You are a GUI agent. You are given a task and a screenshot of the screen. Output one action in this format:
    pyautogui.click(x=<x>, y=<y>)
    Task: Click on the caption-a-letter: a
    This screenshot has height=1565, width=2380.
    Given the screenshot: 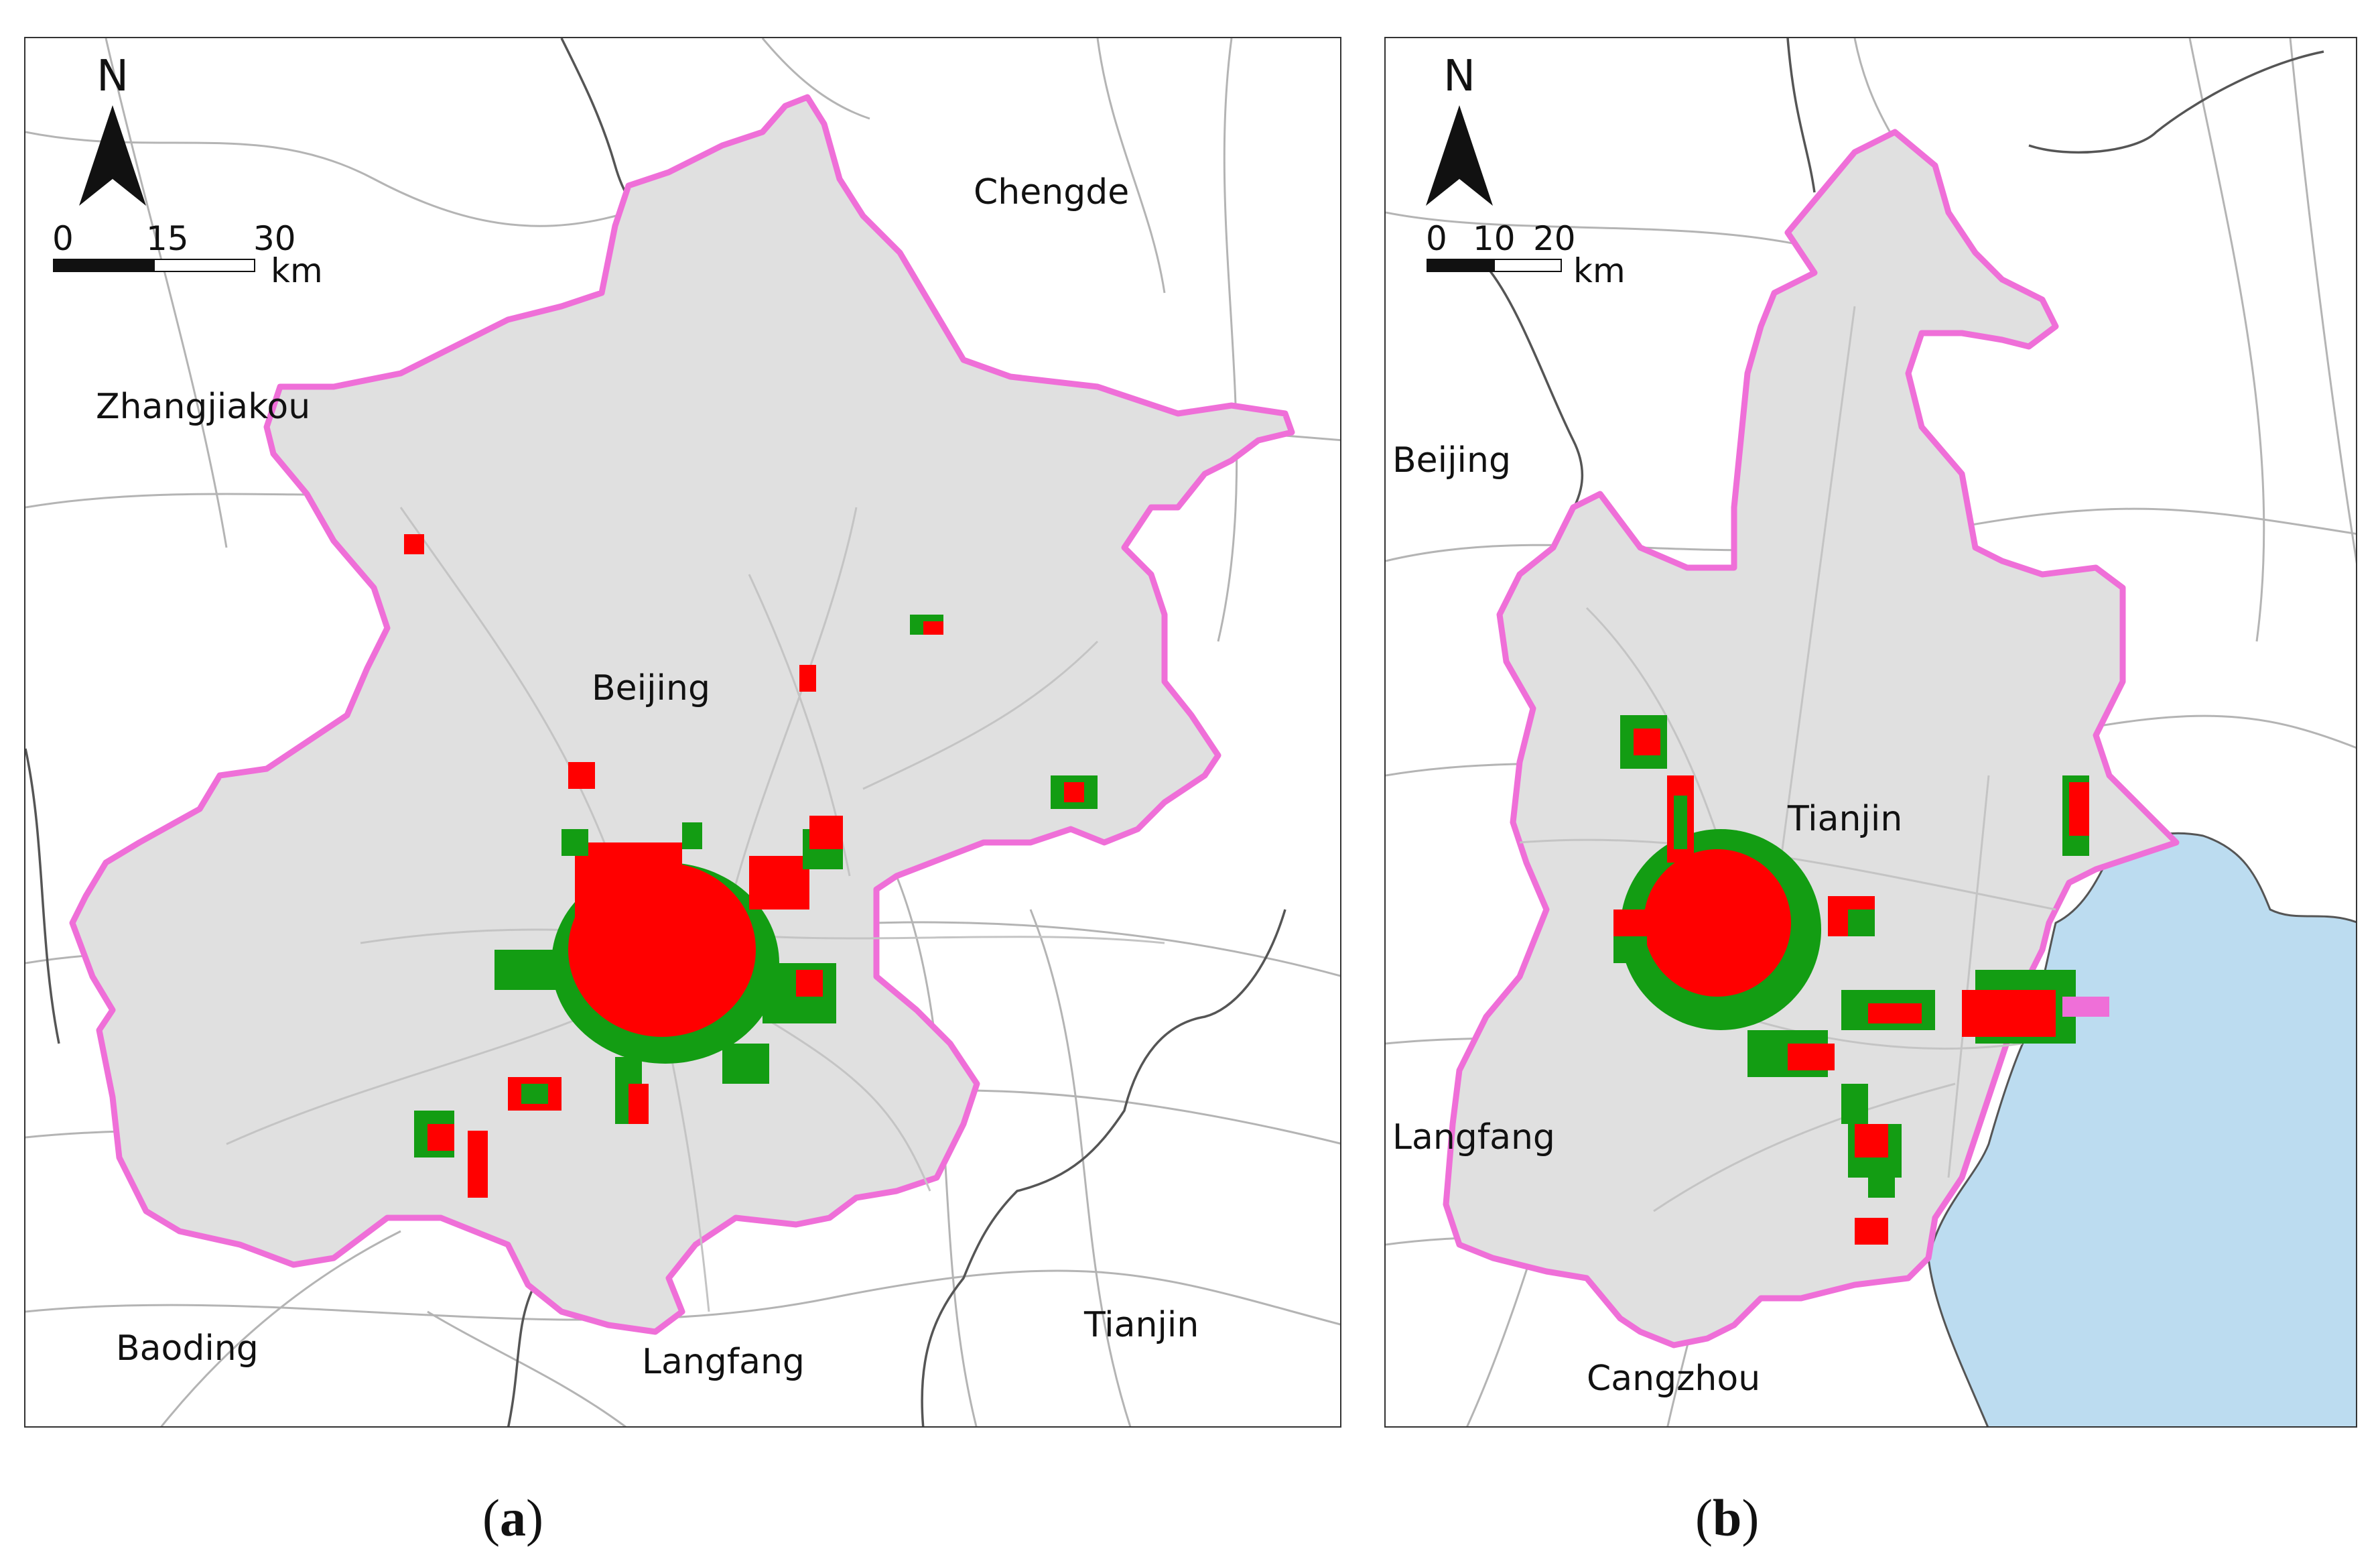 What is the action you would take?
    pyautogui.click(x=512, y=1518)
    